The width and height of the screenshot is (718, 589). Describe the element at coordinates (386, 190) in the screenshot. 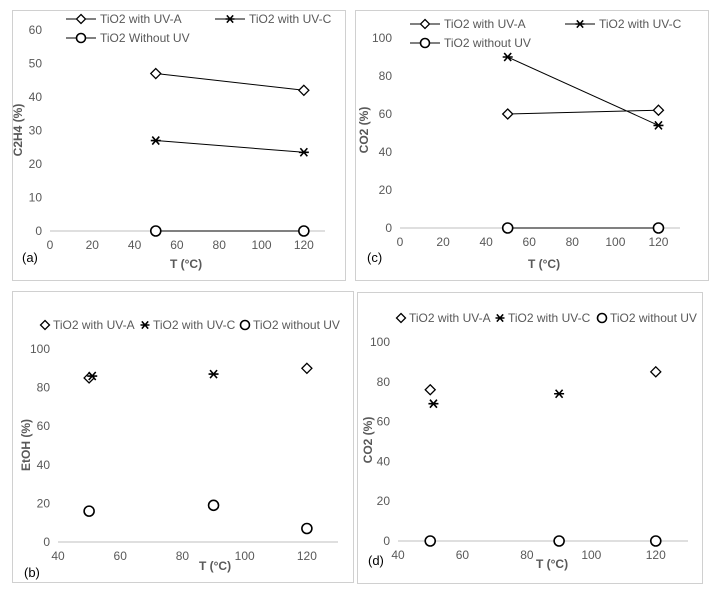

I see `y-tick-label: 20` at that location.